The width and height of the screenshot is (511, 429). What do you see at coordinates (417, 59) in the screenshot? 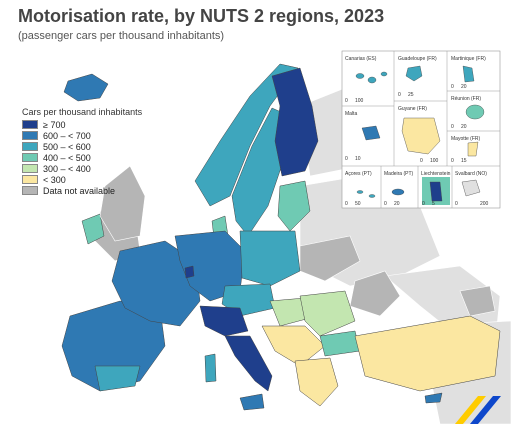
I see `inset-label-guadeloupe: Guadeloupe (FR)` at bounding box center [417, 59].